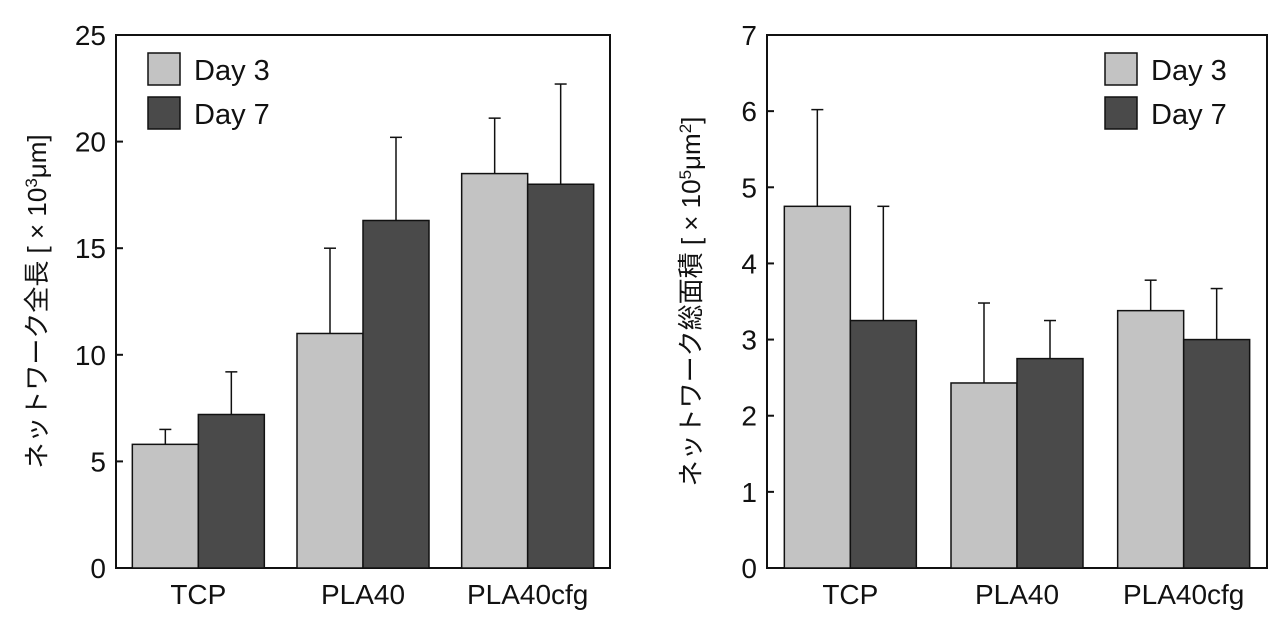  Describe the element at coordinates (90, 355) in the screenshot. I see `y-tick-label: 10` at that location.